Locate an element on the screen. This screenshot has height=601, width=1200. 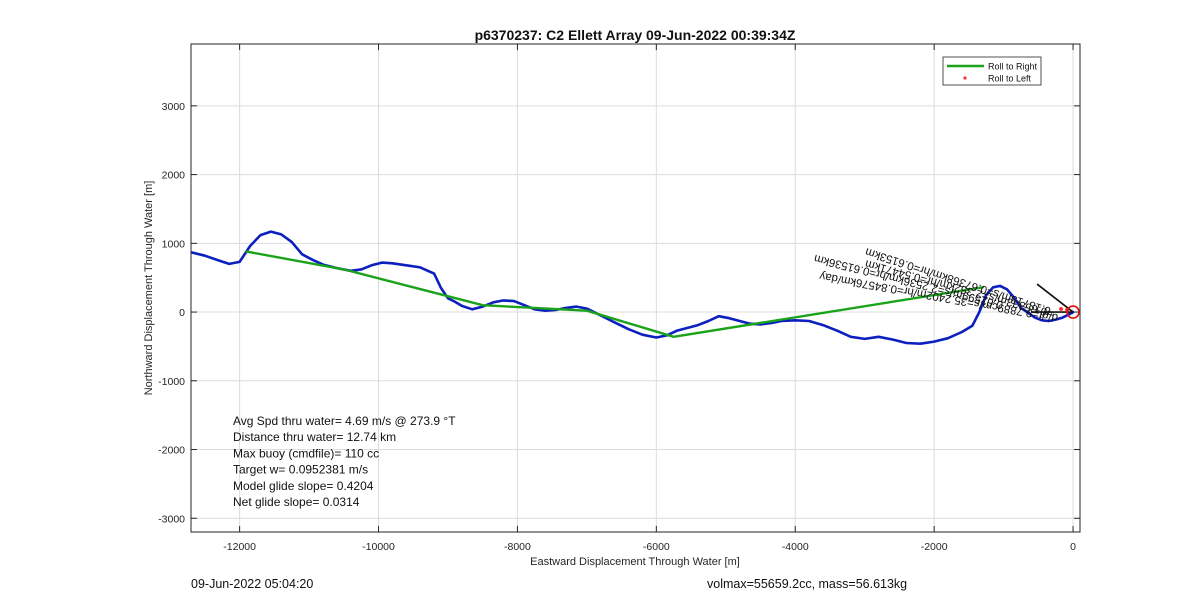
footer-timestamp: 09-Jun-2022 05:04:20 is located at coordinates (252, 584).